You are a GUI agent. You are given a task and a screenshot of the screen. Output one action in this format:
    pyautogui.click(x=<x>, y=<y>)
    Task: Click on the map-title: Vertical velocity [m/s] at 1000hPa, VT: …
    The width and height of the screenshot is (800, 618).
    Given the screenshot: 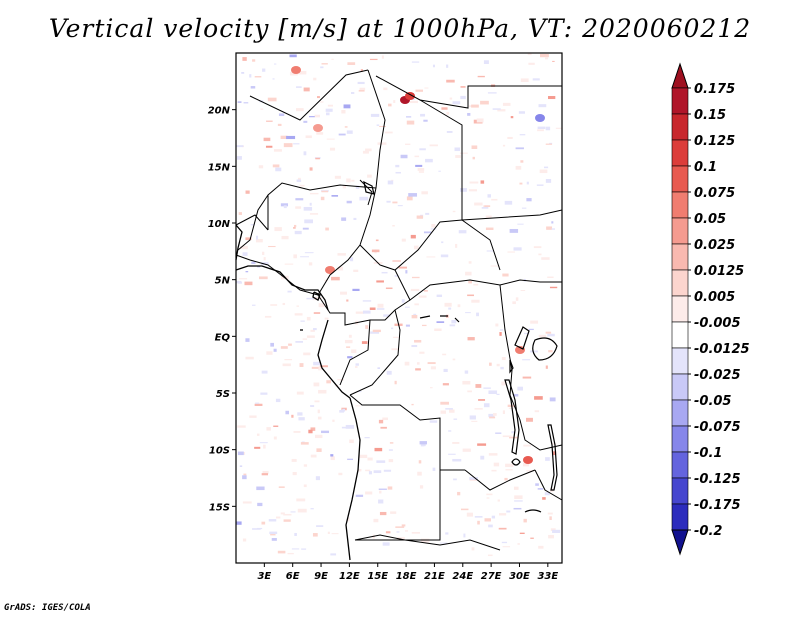 What is the action you would take?
    pyautogui.click(x=400, y=28)
    